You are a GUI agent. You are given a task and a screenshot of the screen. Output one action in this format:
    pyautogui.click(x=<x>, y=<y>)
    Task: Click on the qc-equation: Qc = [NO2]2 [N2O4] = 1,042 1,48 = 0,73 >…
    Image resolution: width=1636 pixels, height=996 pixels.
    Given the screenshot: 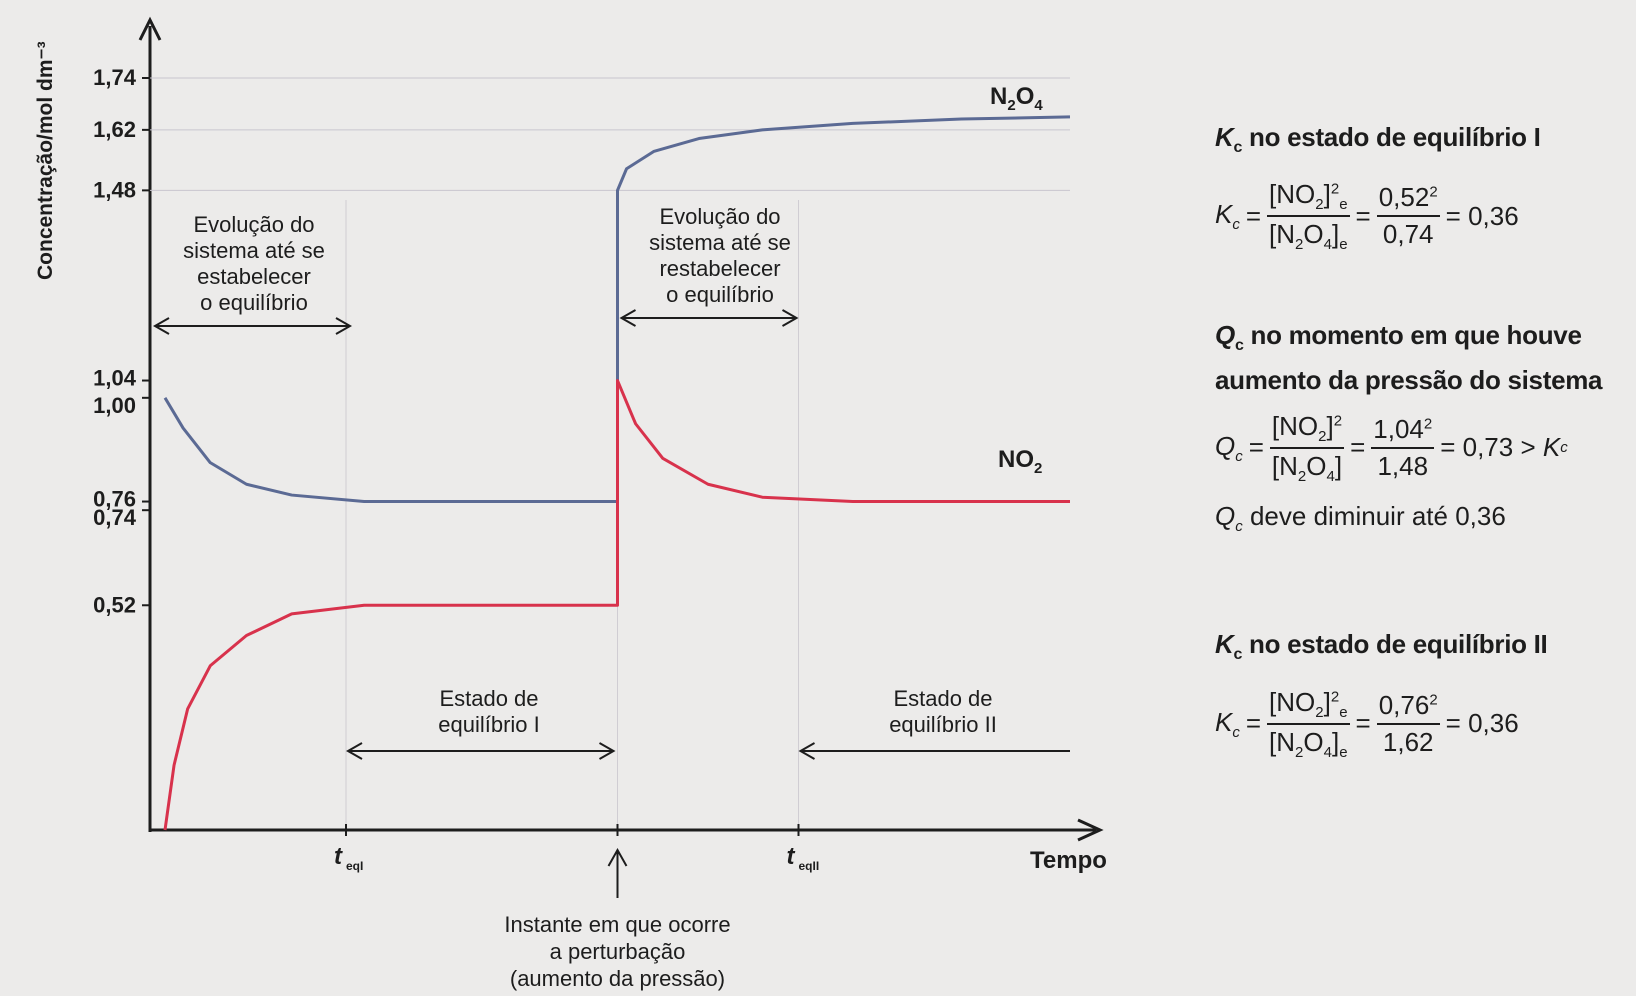 What is the action you would take?
    pyautogui.click(x=1391, y=448)
    